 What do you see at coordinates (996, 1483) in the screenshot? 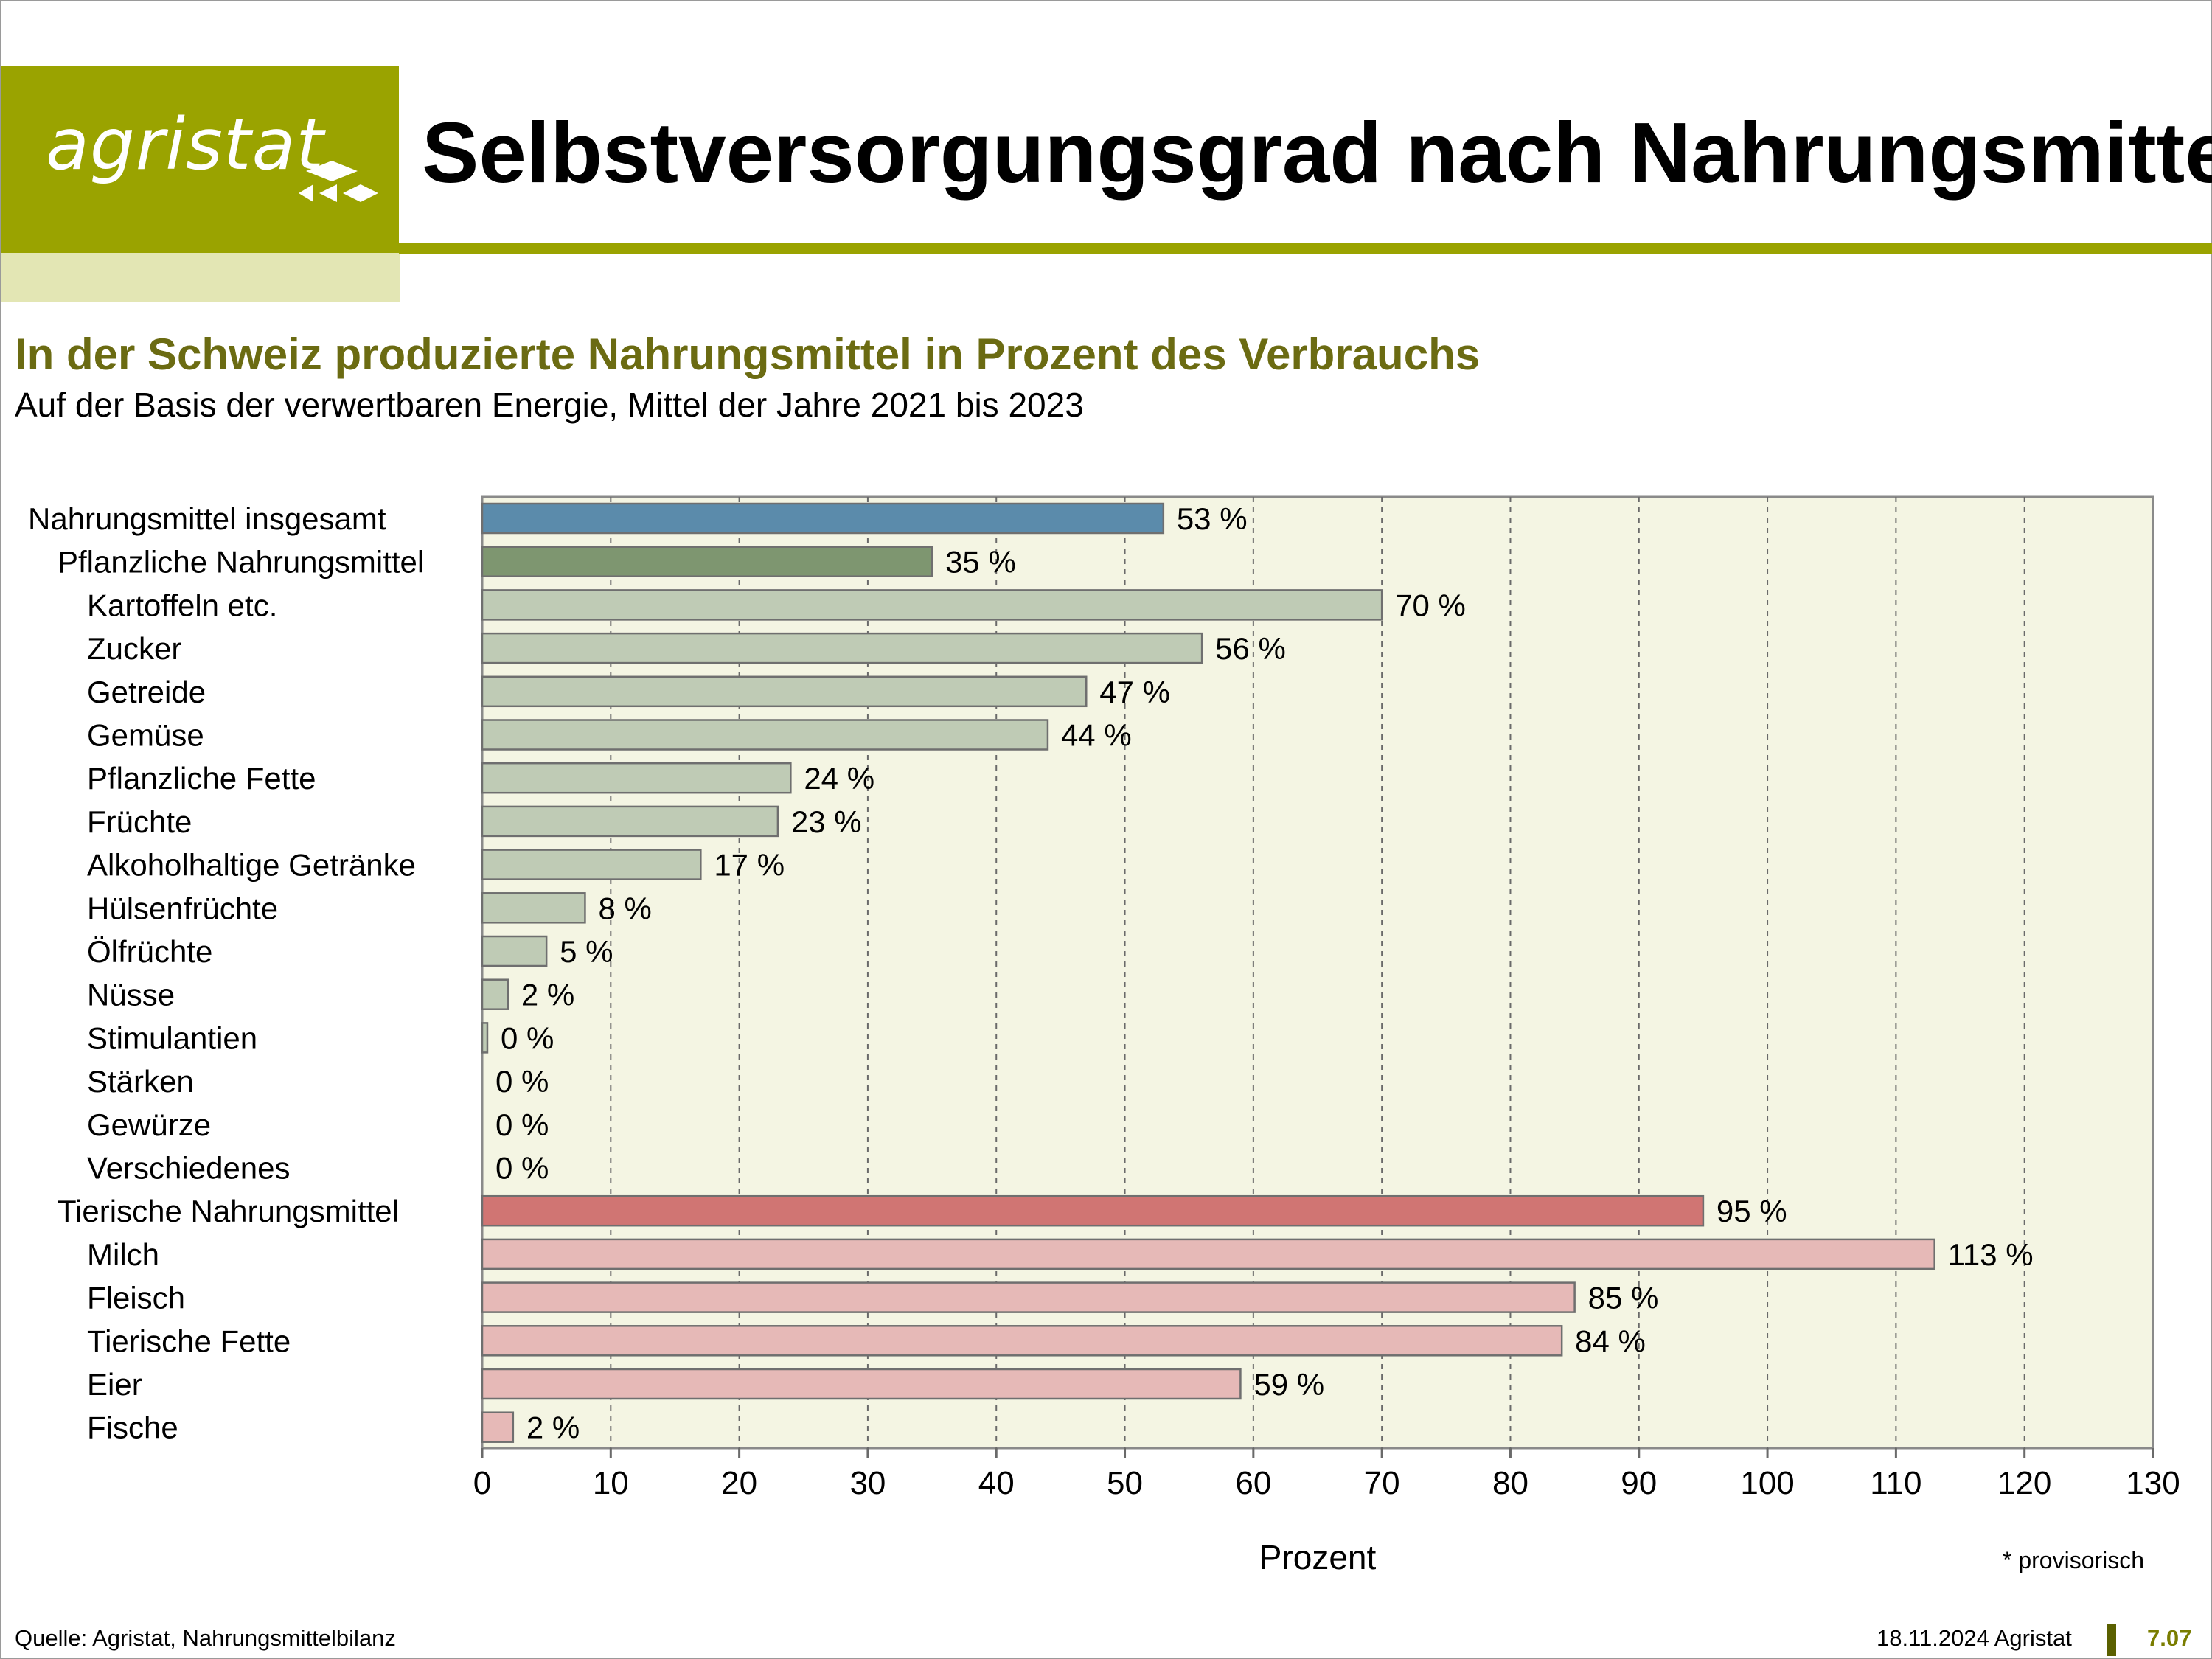
I see `x-tick-label: 40` at bounding box center [996, 1483].